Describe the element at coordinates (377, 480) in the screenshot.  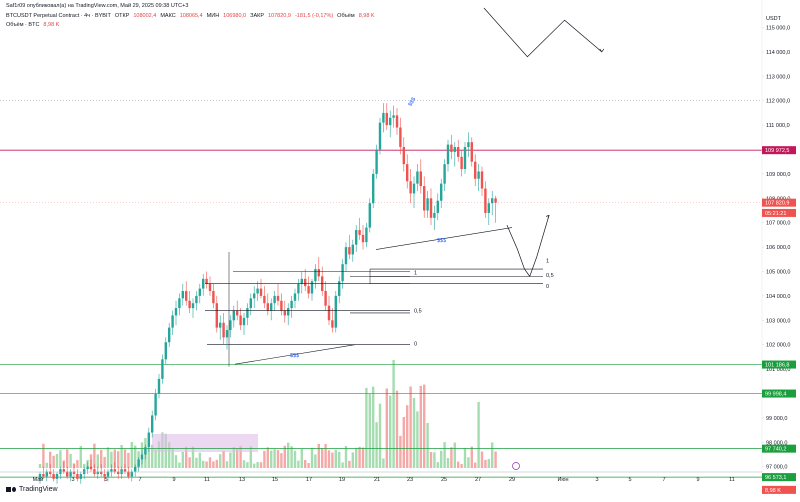
I see `x-tick-label: 21` at that location.